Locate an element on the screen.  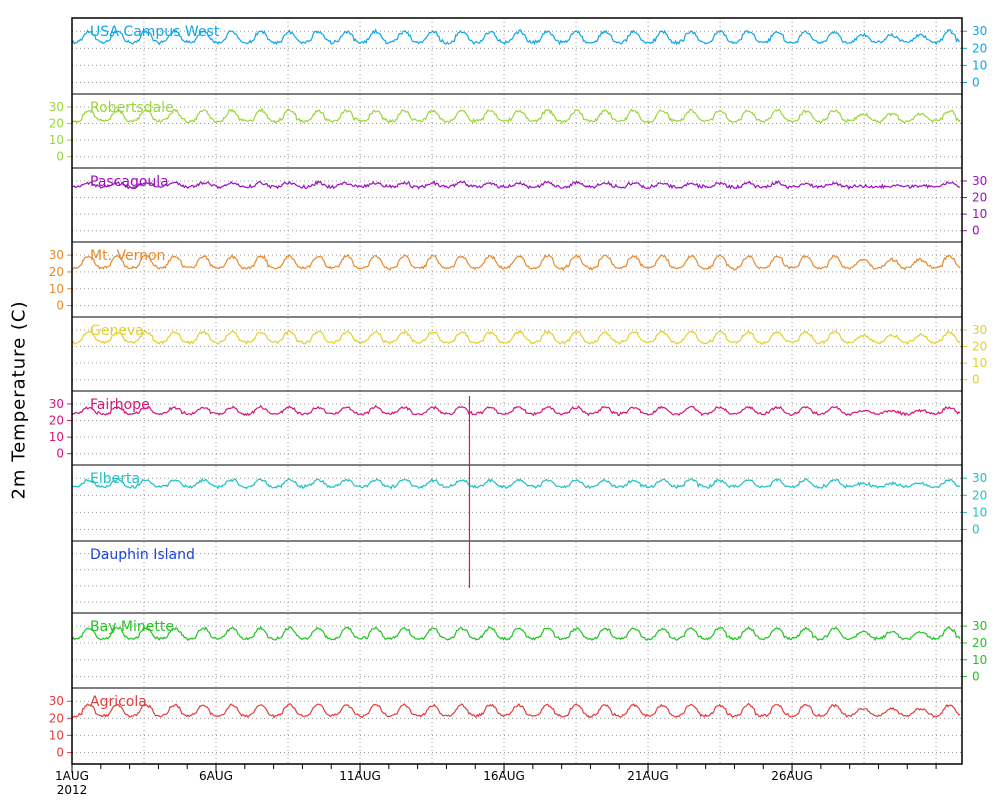
panel-agricola: 0 10 20 30 Agricola is located at coordinates (505, 729).